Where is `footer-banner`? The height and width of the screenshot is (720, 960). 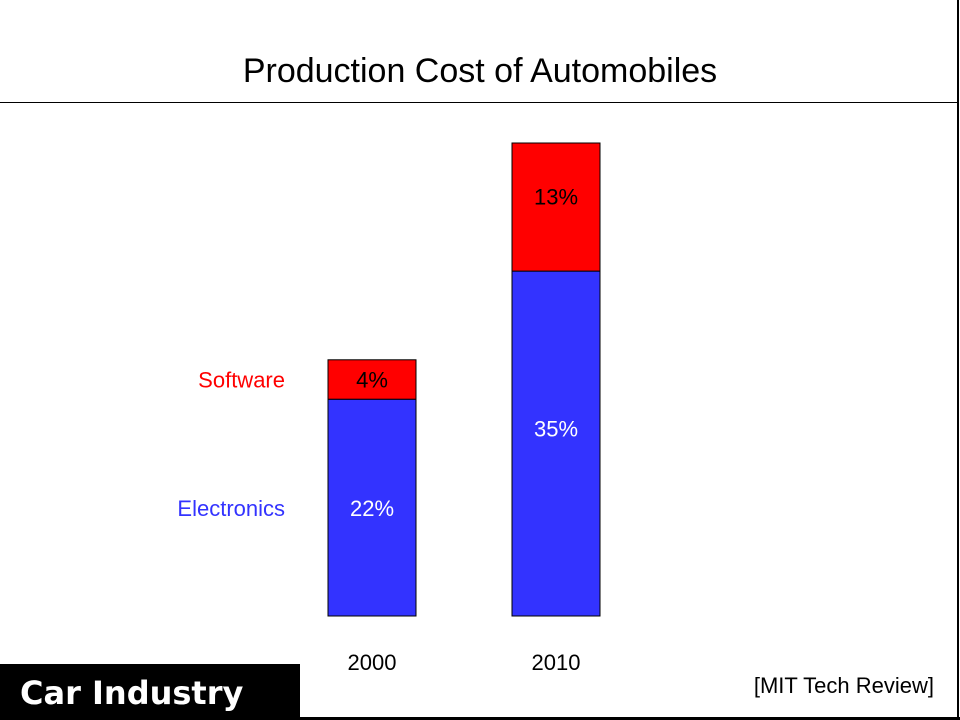 footer-banner is located at coordinates (150, 692).